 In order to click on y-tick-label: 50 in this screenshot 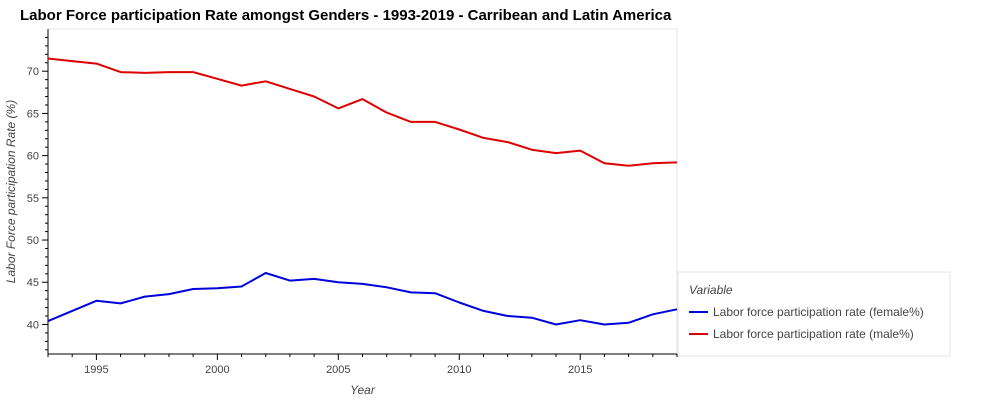, I will do `click(33, 241)`.